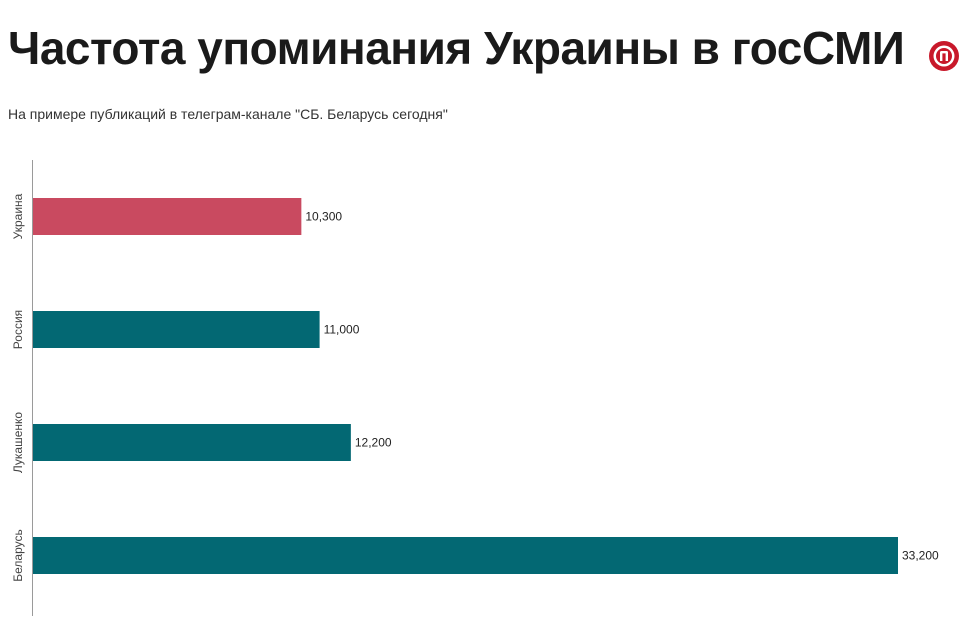 The width and height of the screenshot is (968, 642). I want to click on media-logo-icon, so click(944, 56).